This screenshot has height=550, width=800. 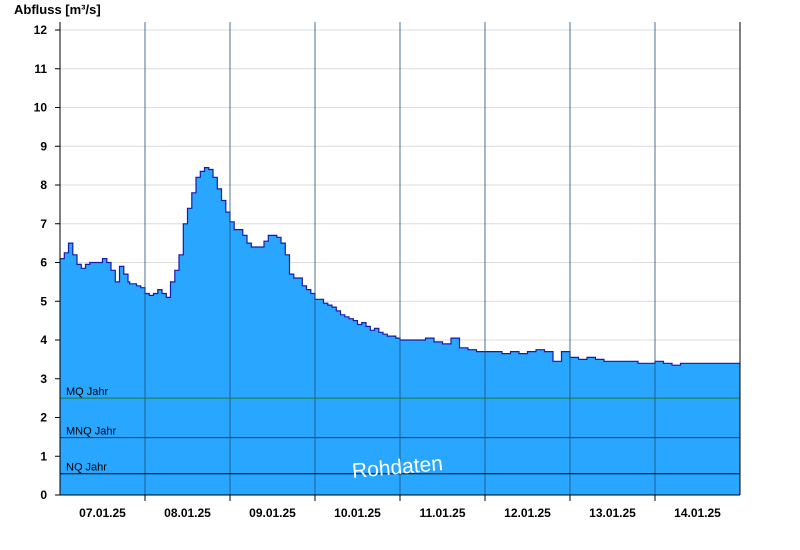 I want to click on x-tick-label: 14.01.25, so click(x=697, y=513).